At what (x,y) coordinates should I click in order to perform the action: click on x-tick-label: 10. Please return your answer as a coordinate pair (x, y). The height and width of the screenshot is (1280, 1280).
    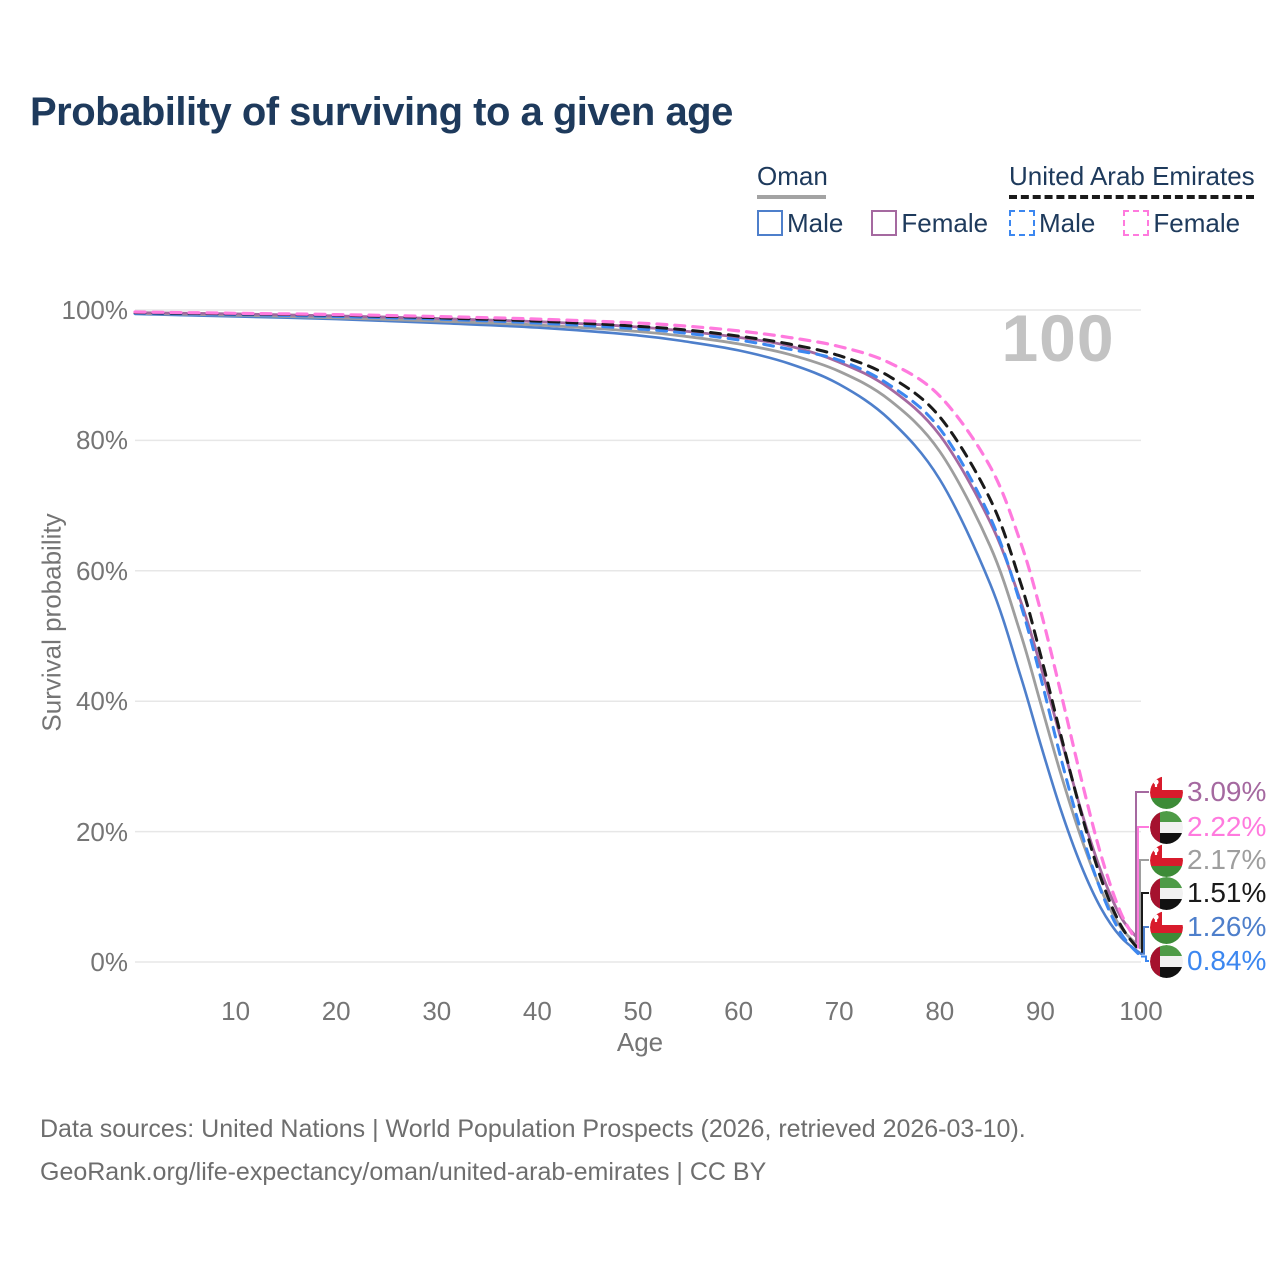
    Looking at the image, I should click on (236, 1011).